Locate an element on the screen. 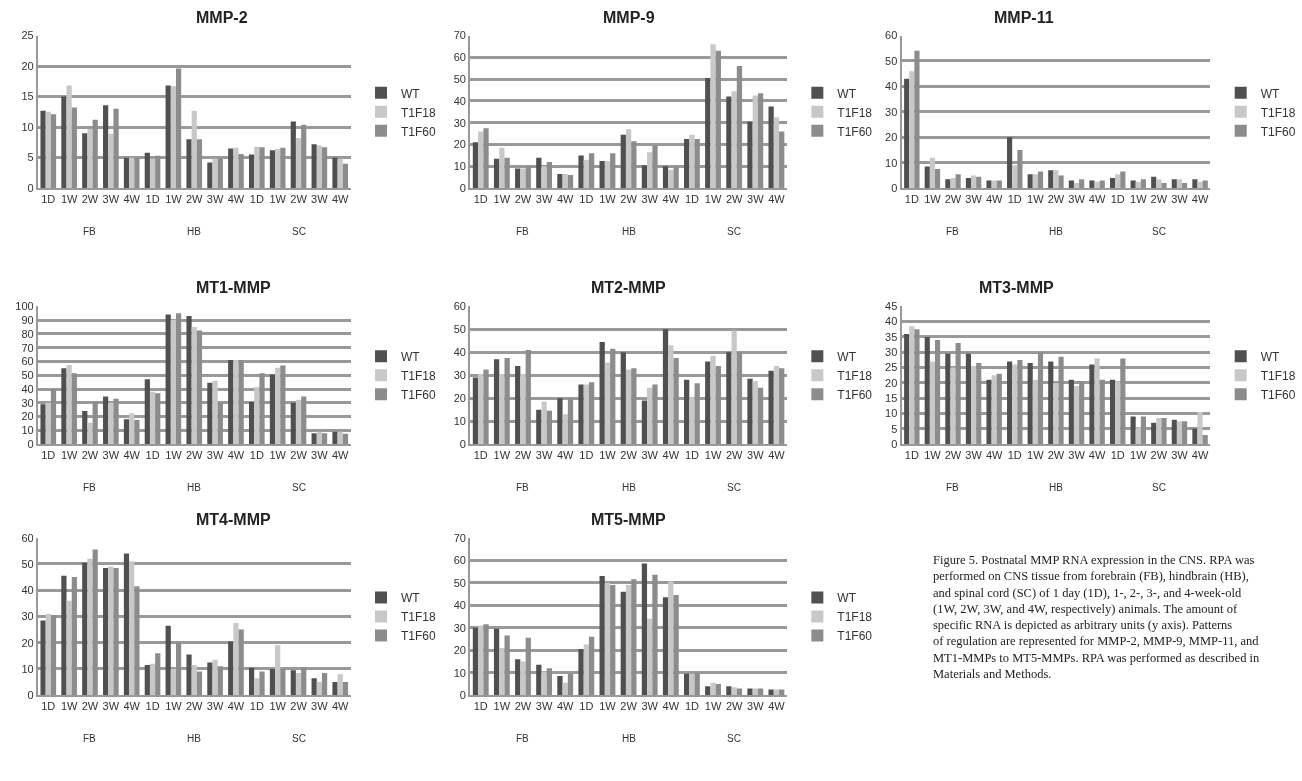 This screenshot has width=1302, height=781. y-tick-label: 35 is located at coordinates (891, 336).